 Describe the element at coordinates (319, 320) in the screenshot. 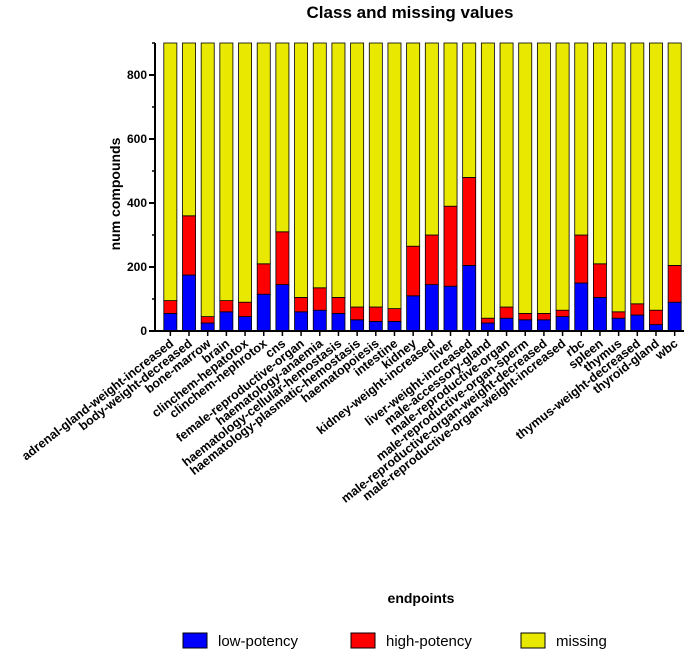

I see `bar-low-potency-haematology-anaemia` at that location.